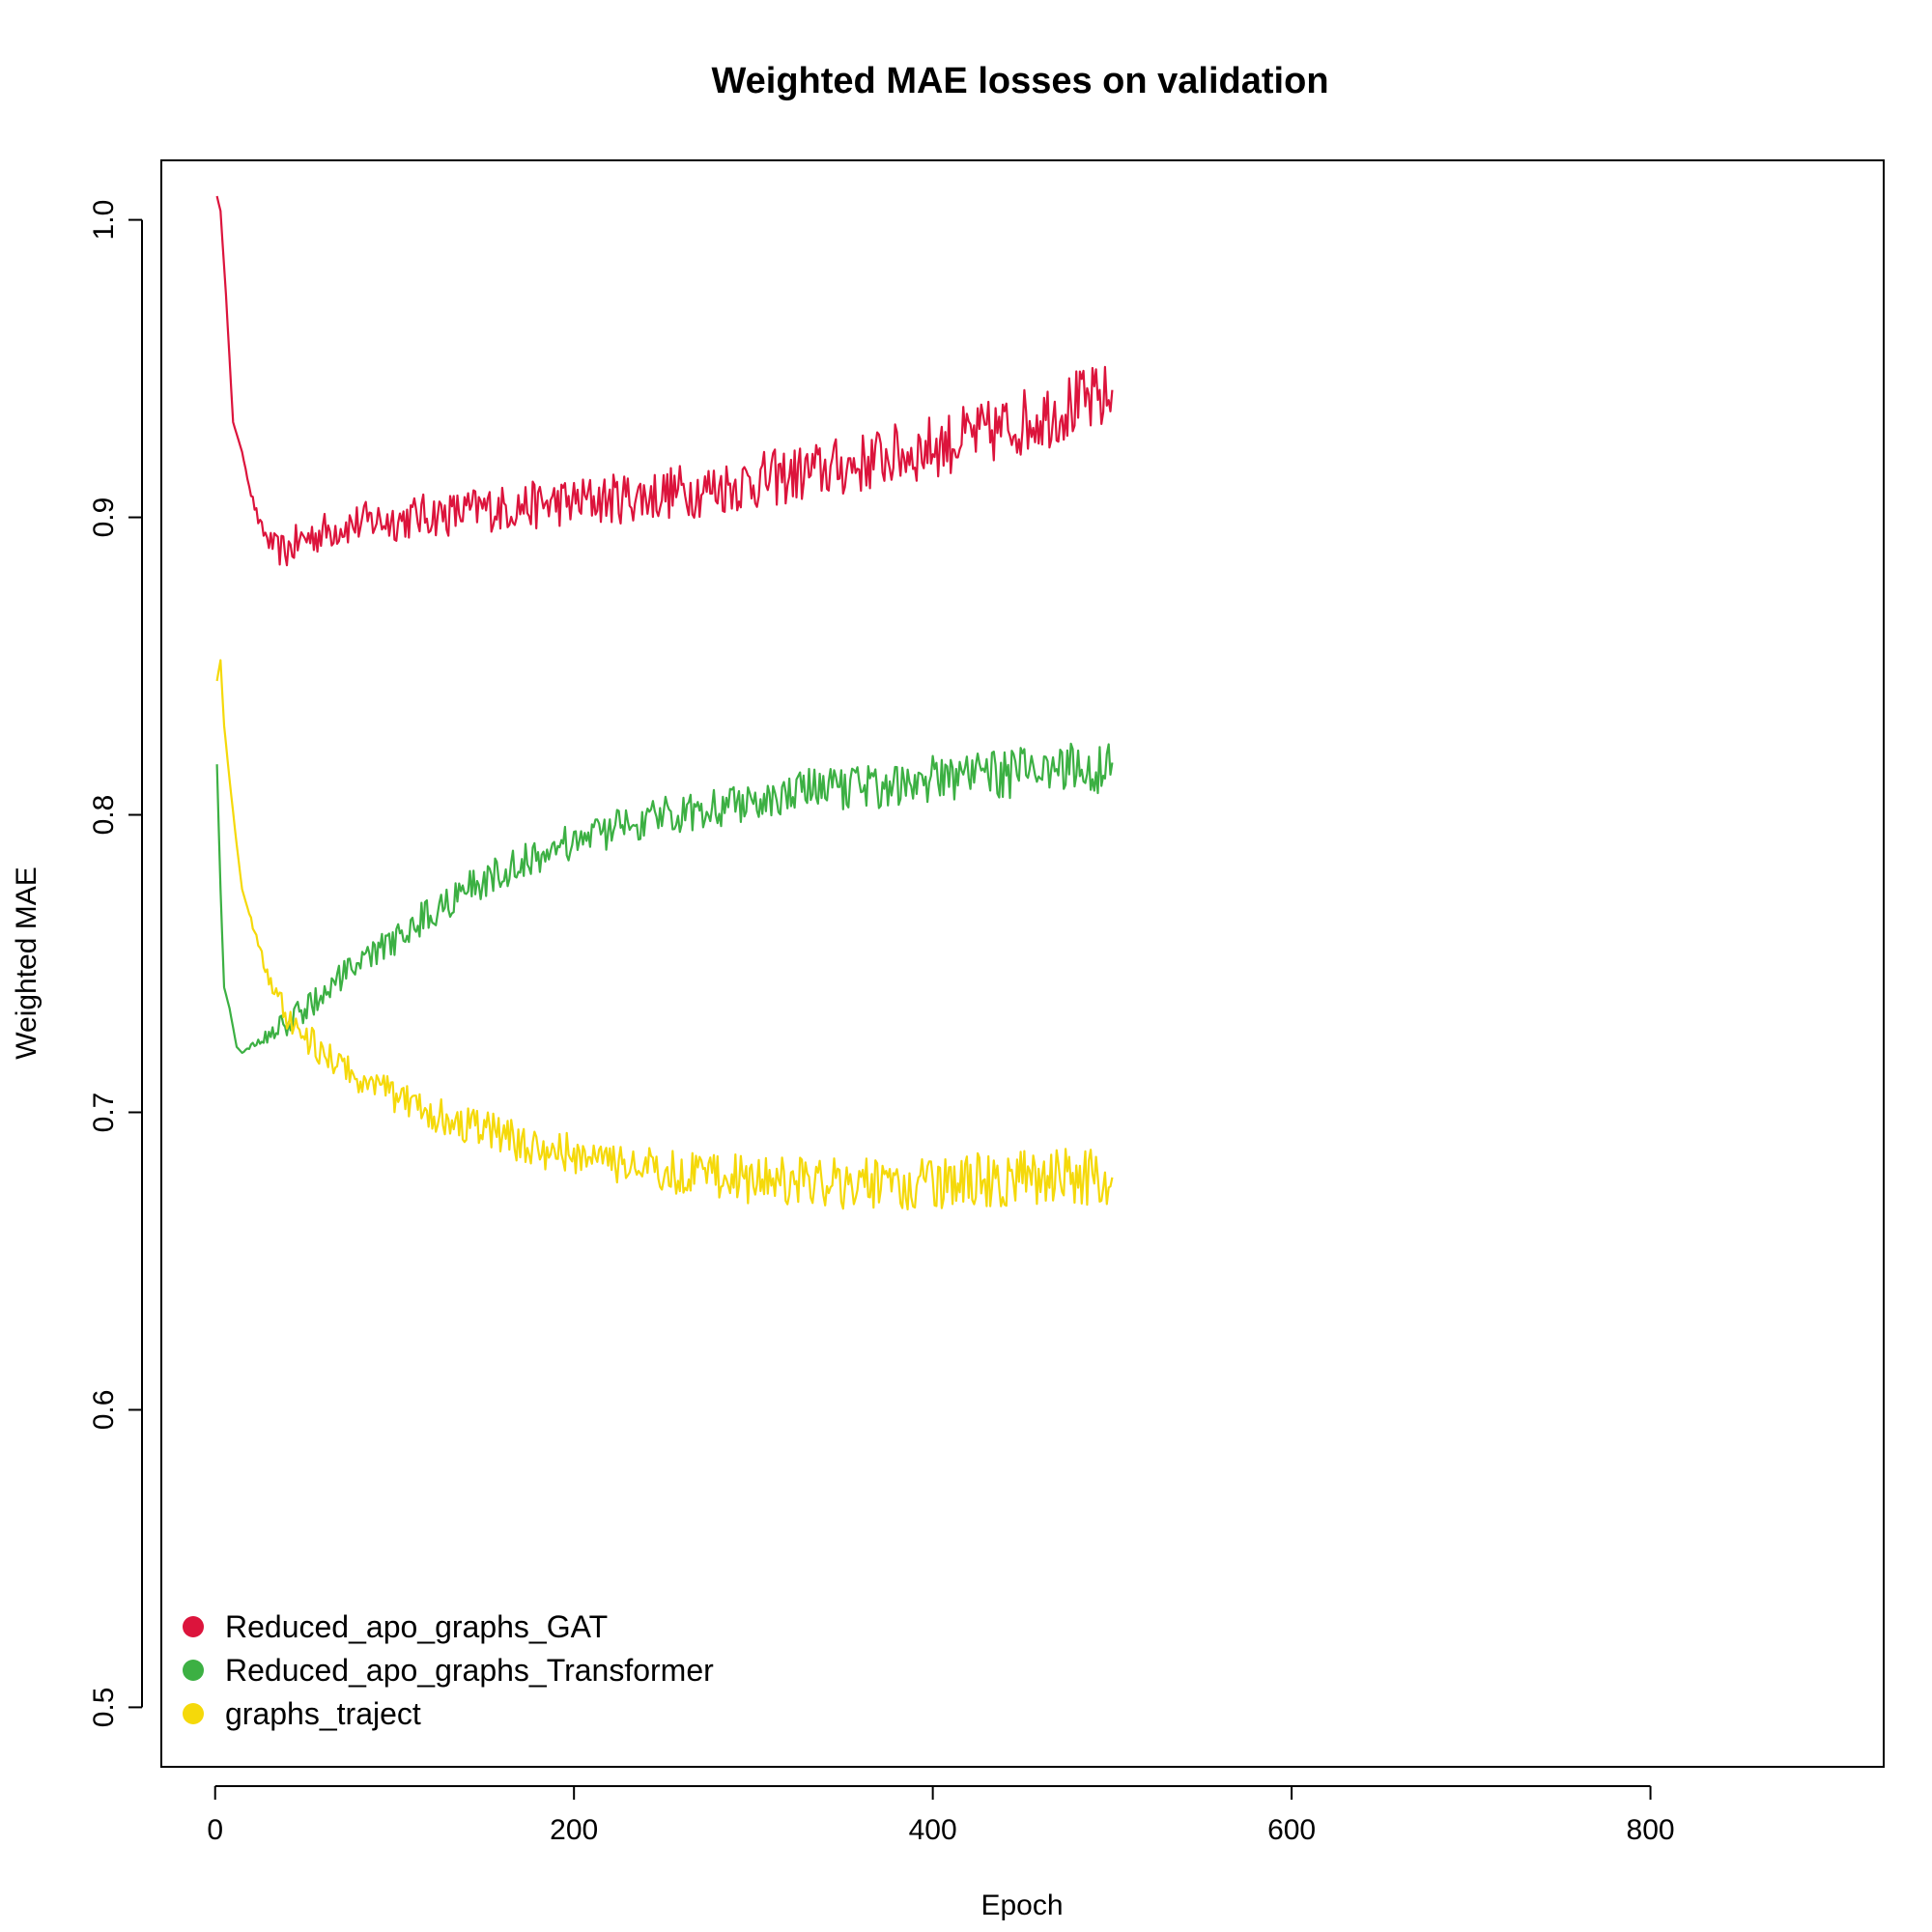 This screenshot has width=1932, height=1932. Describe the element at coordinates (215, 1830) in the screenshot. I see `x-tick-label: 0` at that location.